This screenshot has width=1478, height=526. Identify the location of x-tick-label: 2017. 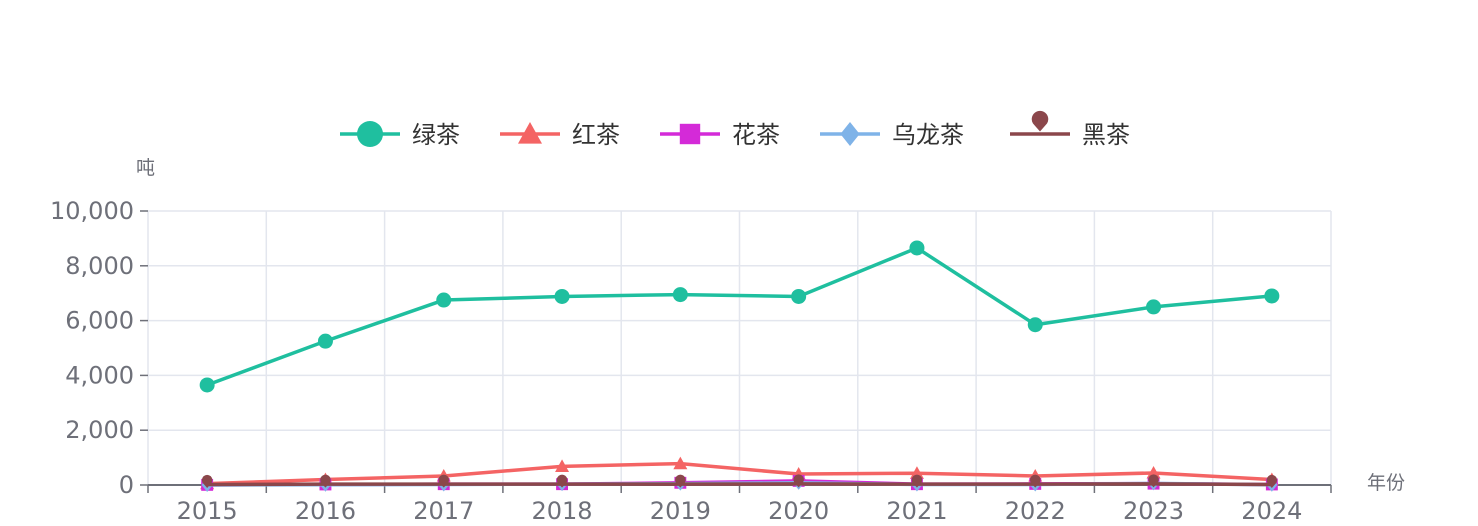
(443, 511).